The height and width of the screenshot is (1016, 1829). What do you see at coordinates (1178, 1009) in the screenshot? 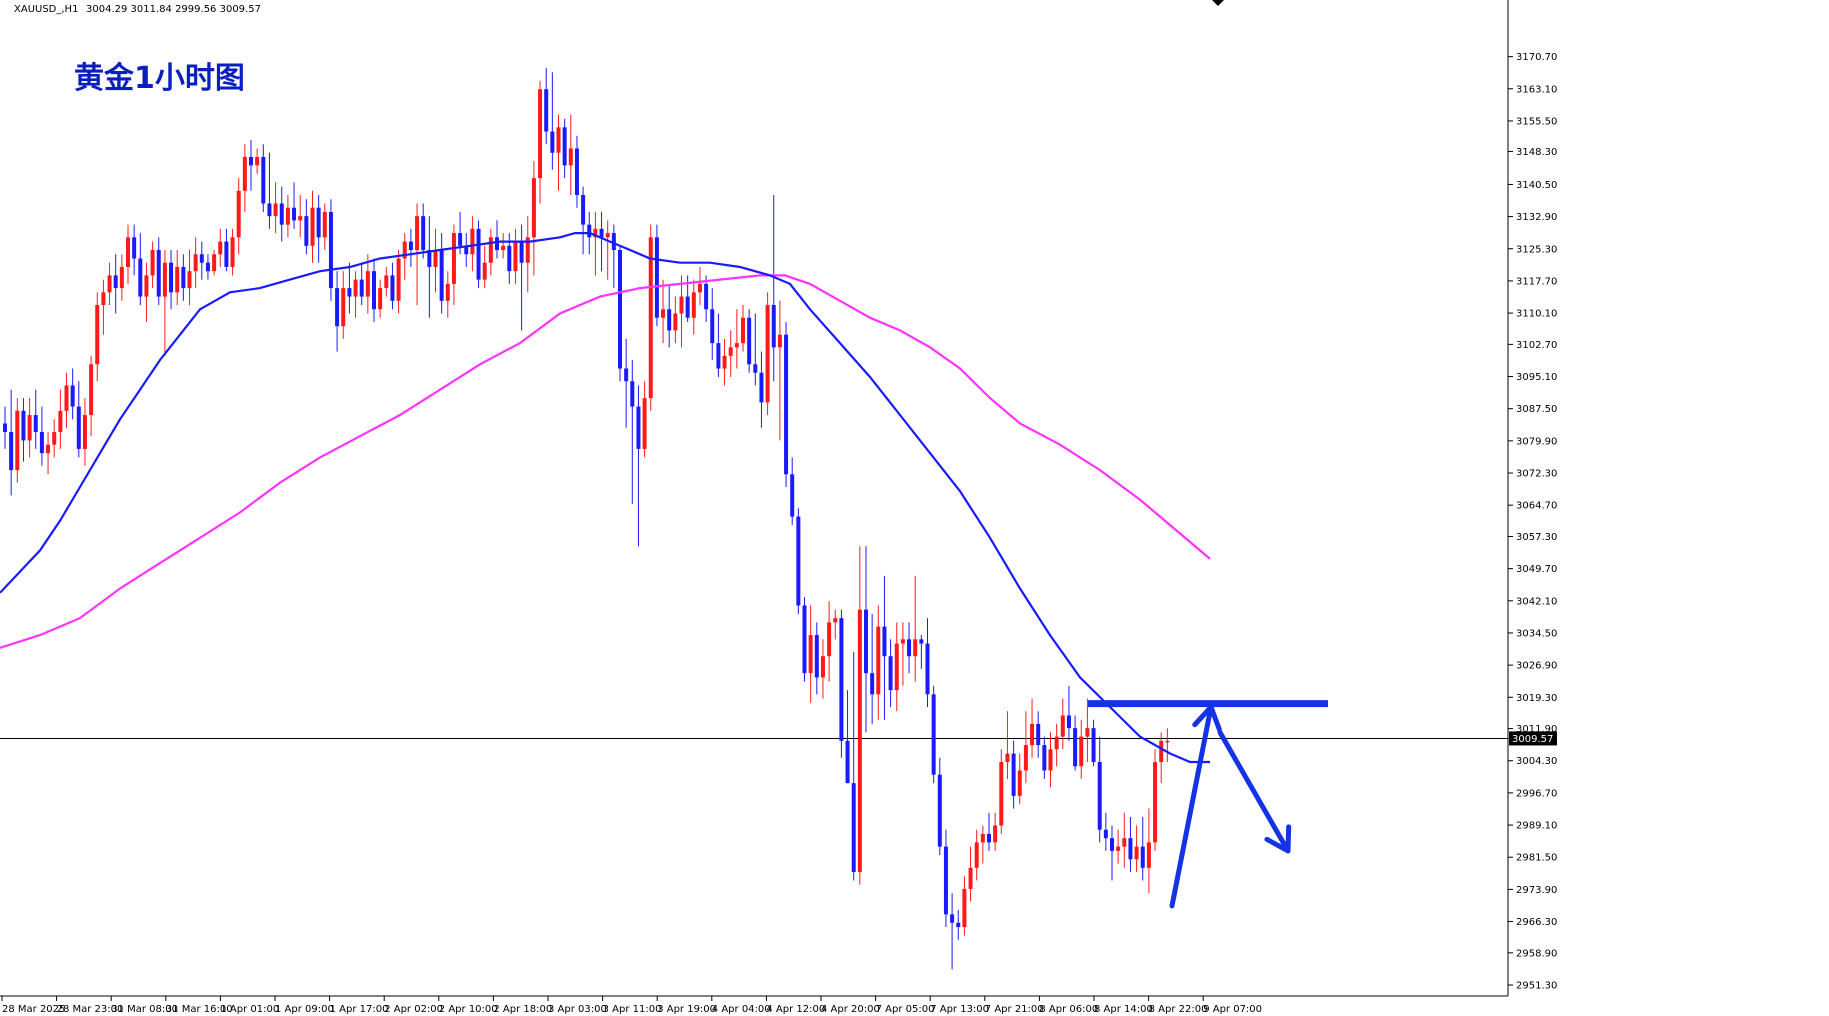
I see `x-tick-label: 8 Apr 22:00` at bounding box center [1178, 1009].